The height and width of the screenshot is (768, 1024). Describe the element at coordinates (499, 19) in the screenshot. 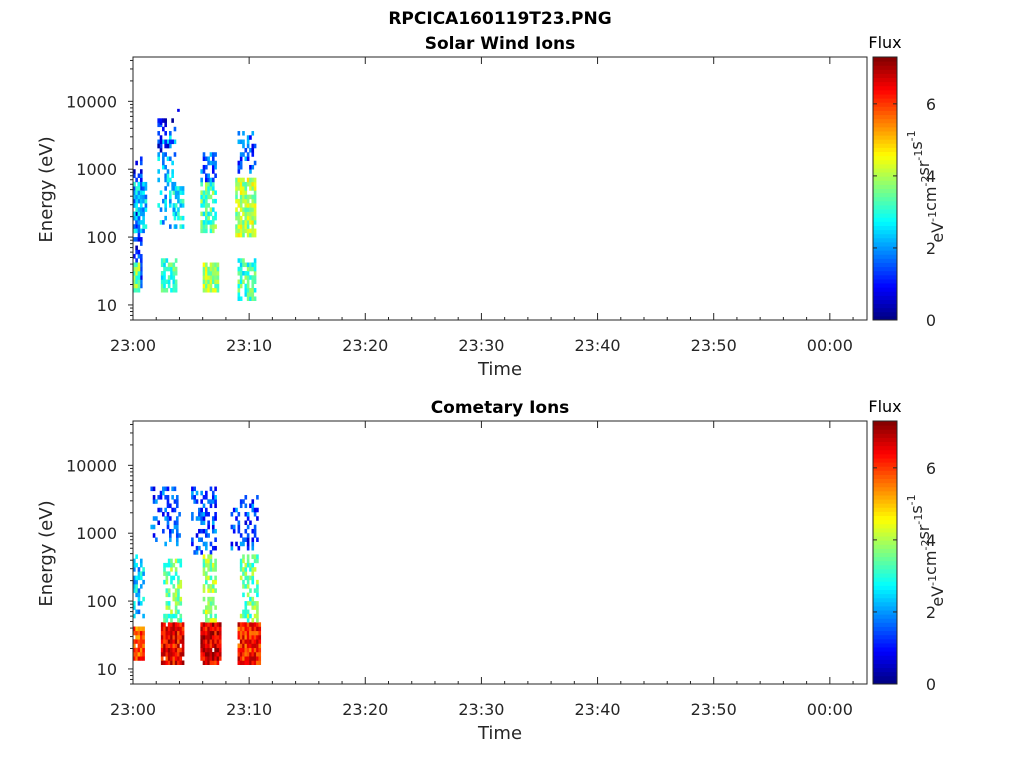

I see `figure-title: RPCICA160119T23.PNG` at that location.